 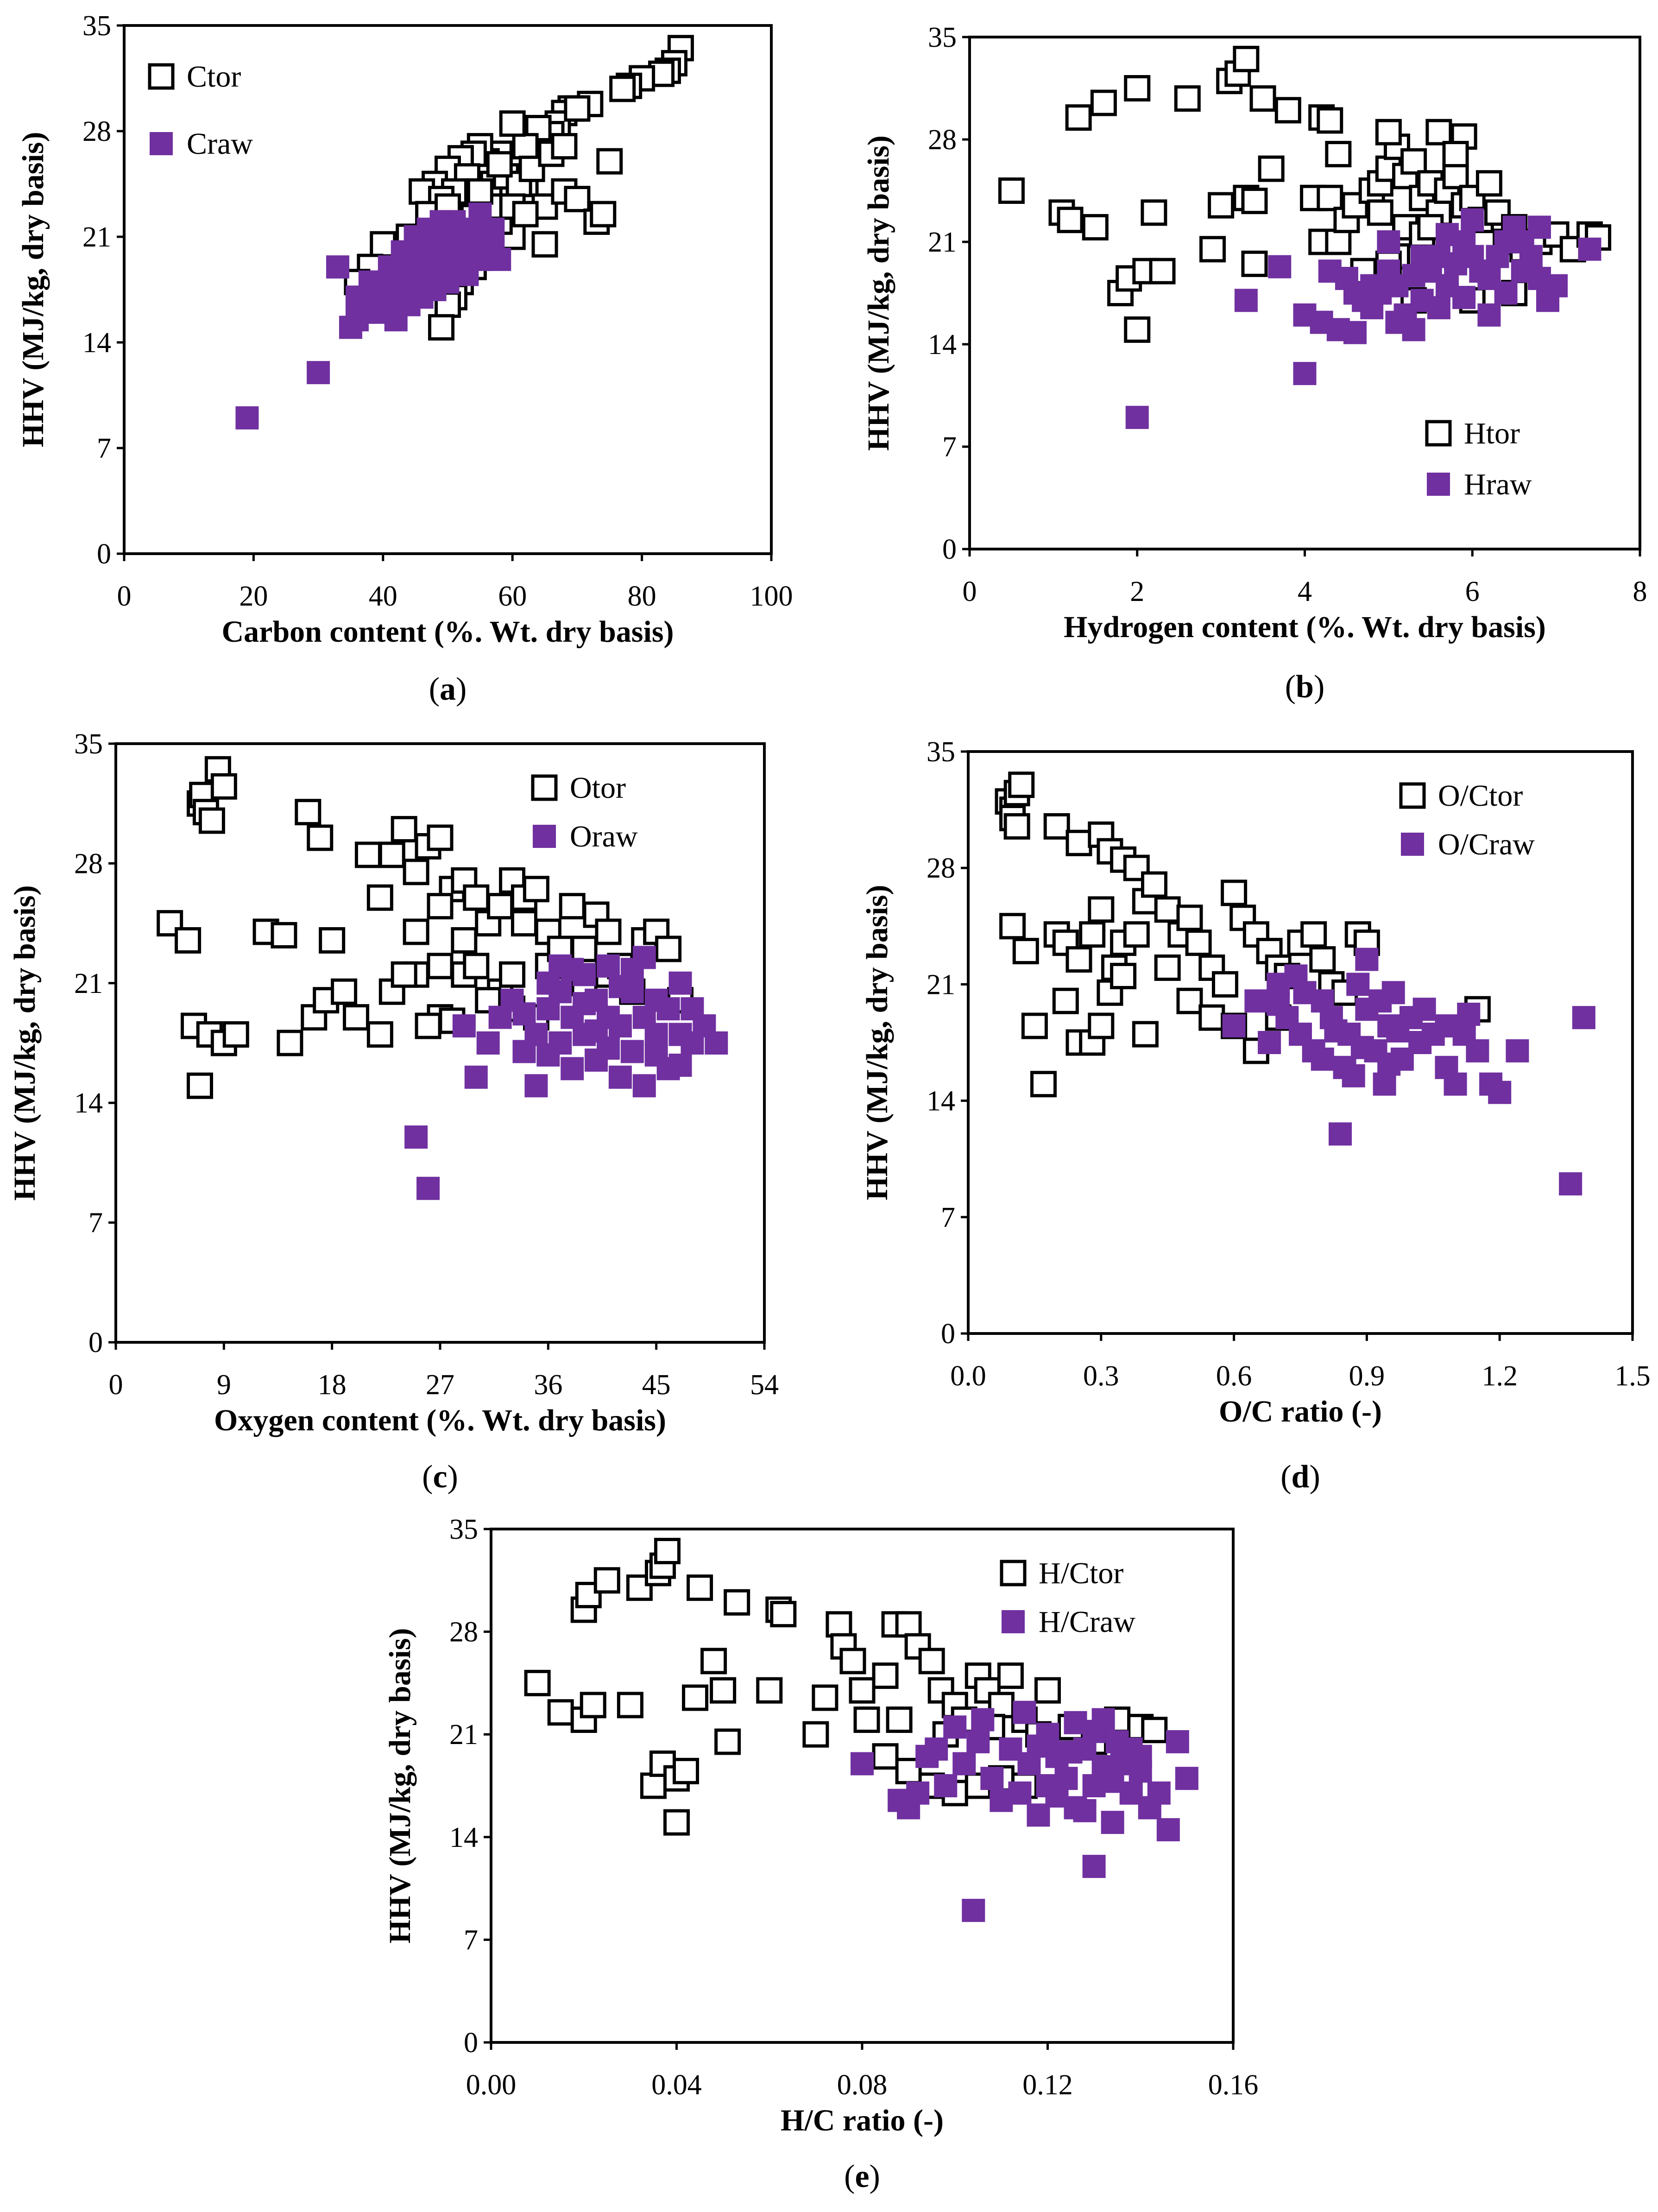 I want to click on panel-label-letter: c, so click(x=440, y=1477).